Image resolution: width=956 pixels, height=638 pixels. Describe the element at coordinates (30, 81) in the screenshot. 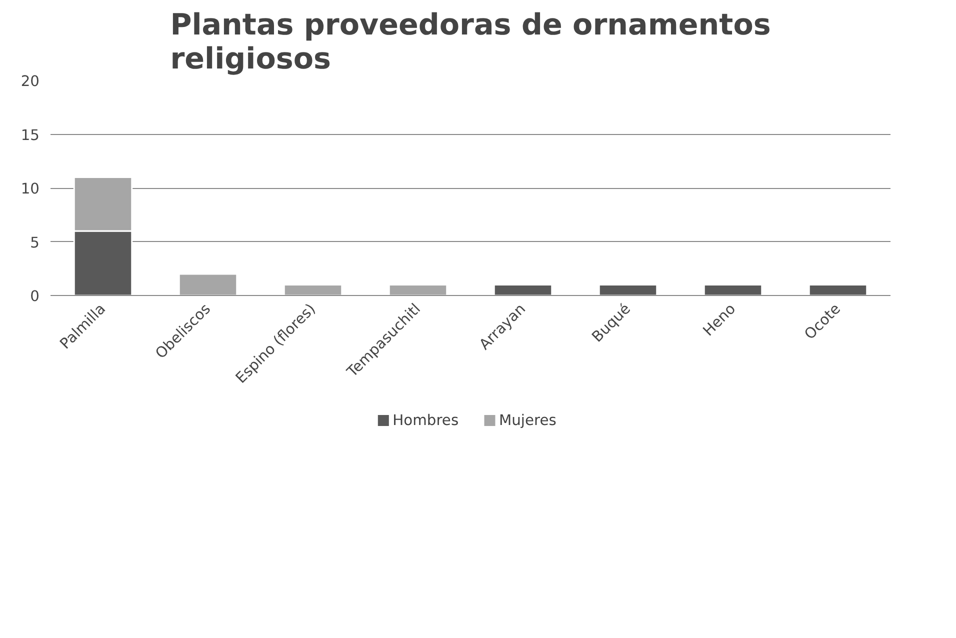

I see `y-tick-label: 20` at that location.